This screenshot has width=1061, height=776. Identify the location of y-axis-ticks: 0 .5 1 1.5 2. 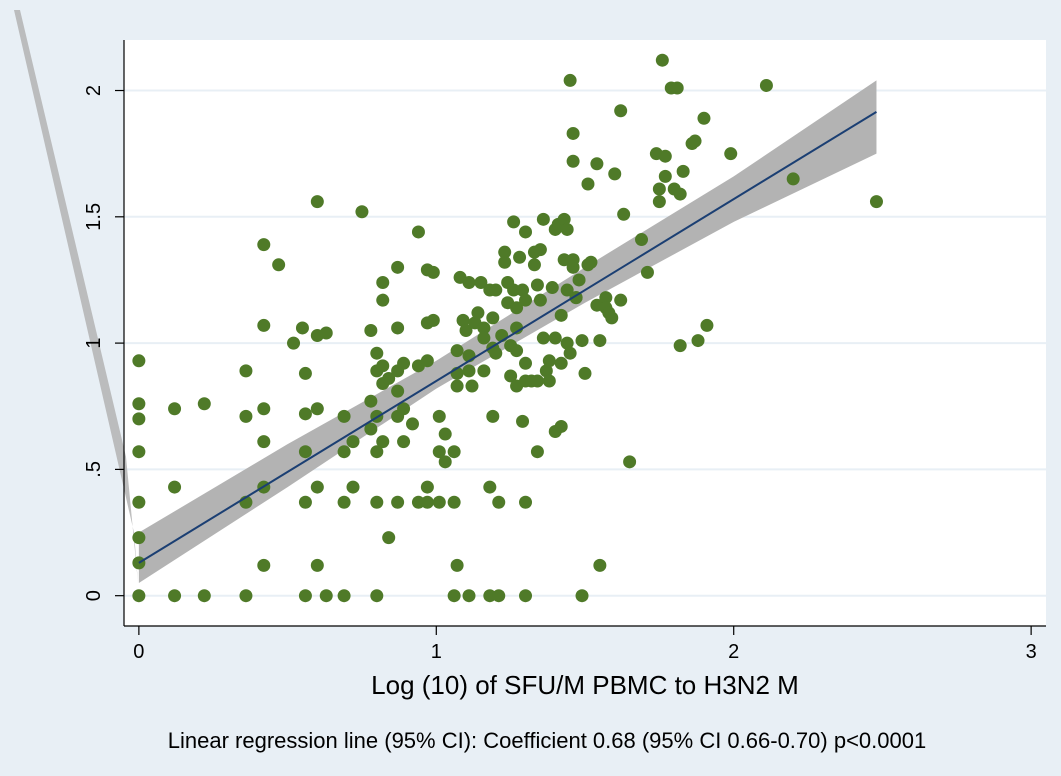
(103, 343).